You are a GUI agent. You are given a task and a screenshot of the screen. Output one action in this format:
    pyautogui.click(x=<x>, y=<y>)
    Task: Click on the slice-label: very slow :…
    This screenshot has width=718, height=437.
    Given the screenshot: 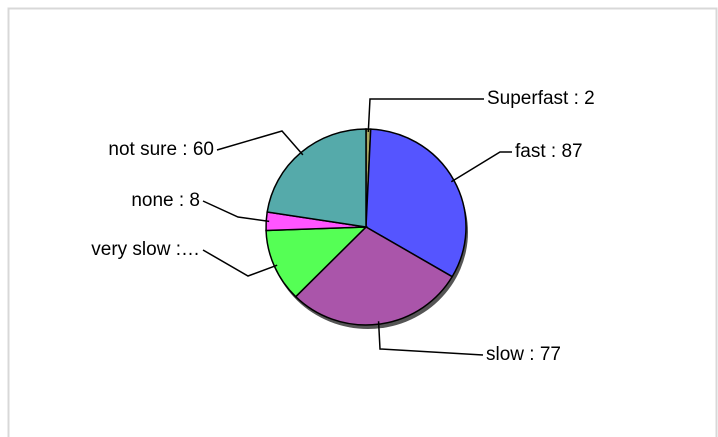 What is the action you would take?
    pyautogui.click(x=145, y=249)
    